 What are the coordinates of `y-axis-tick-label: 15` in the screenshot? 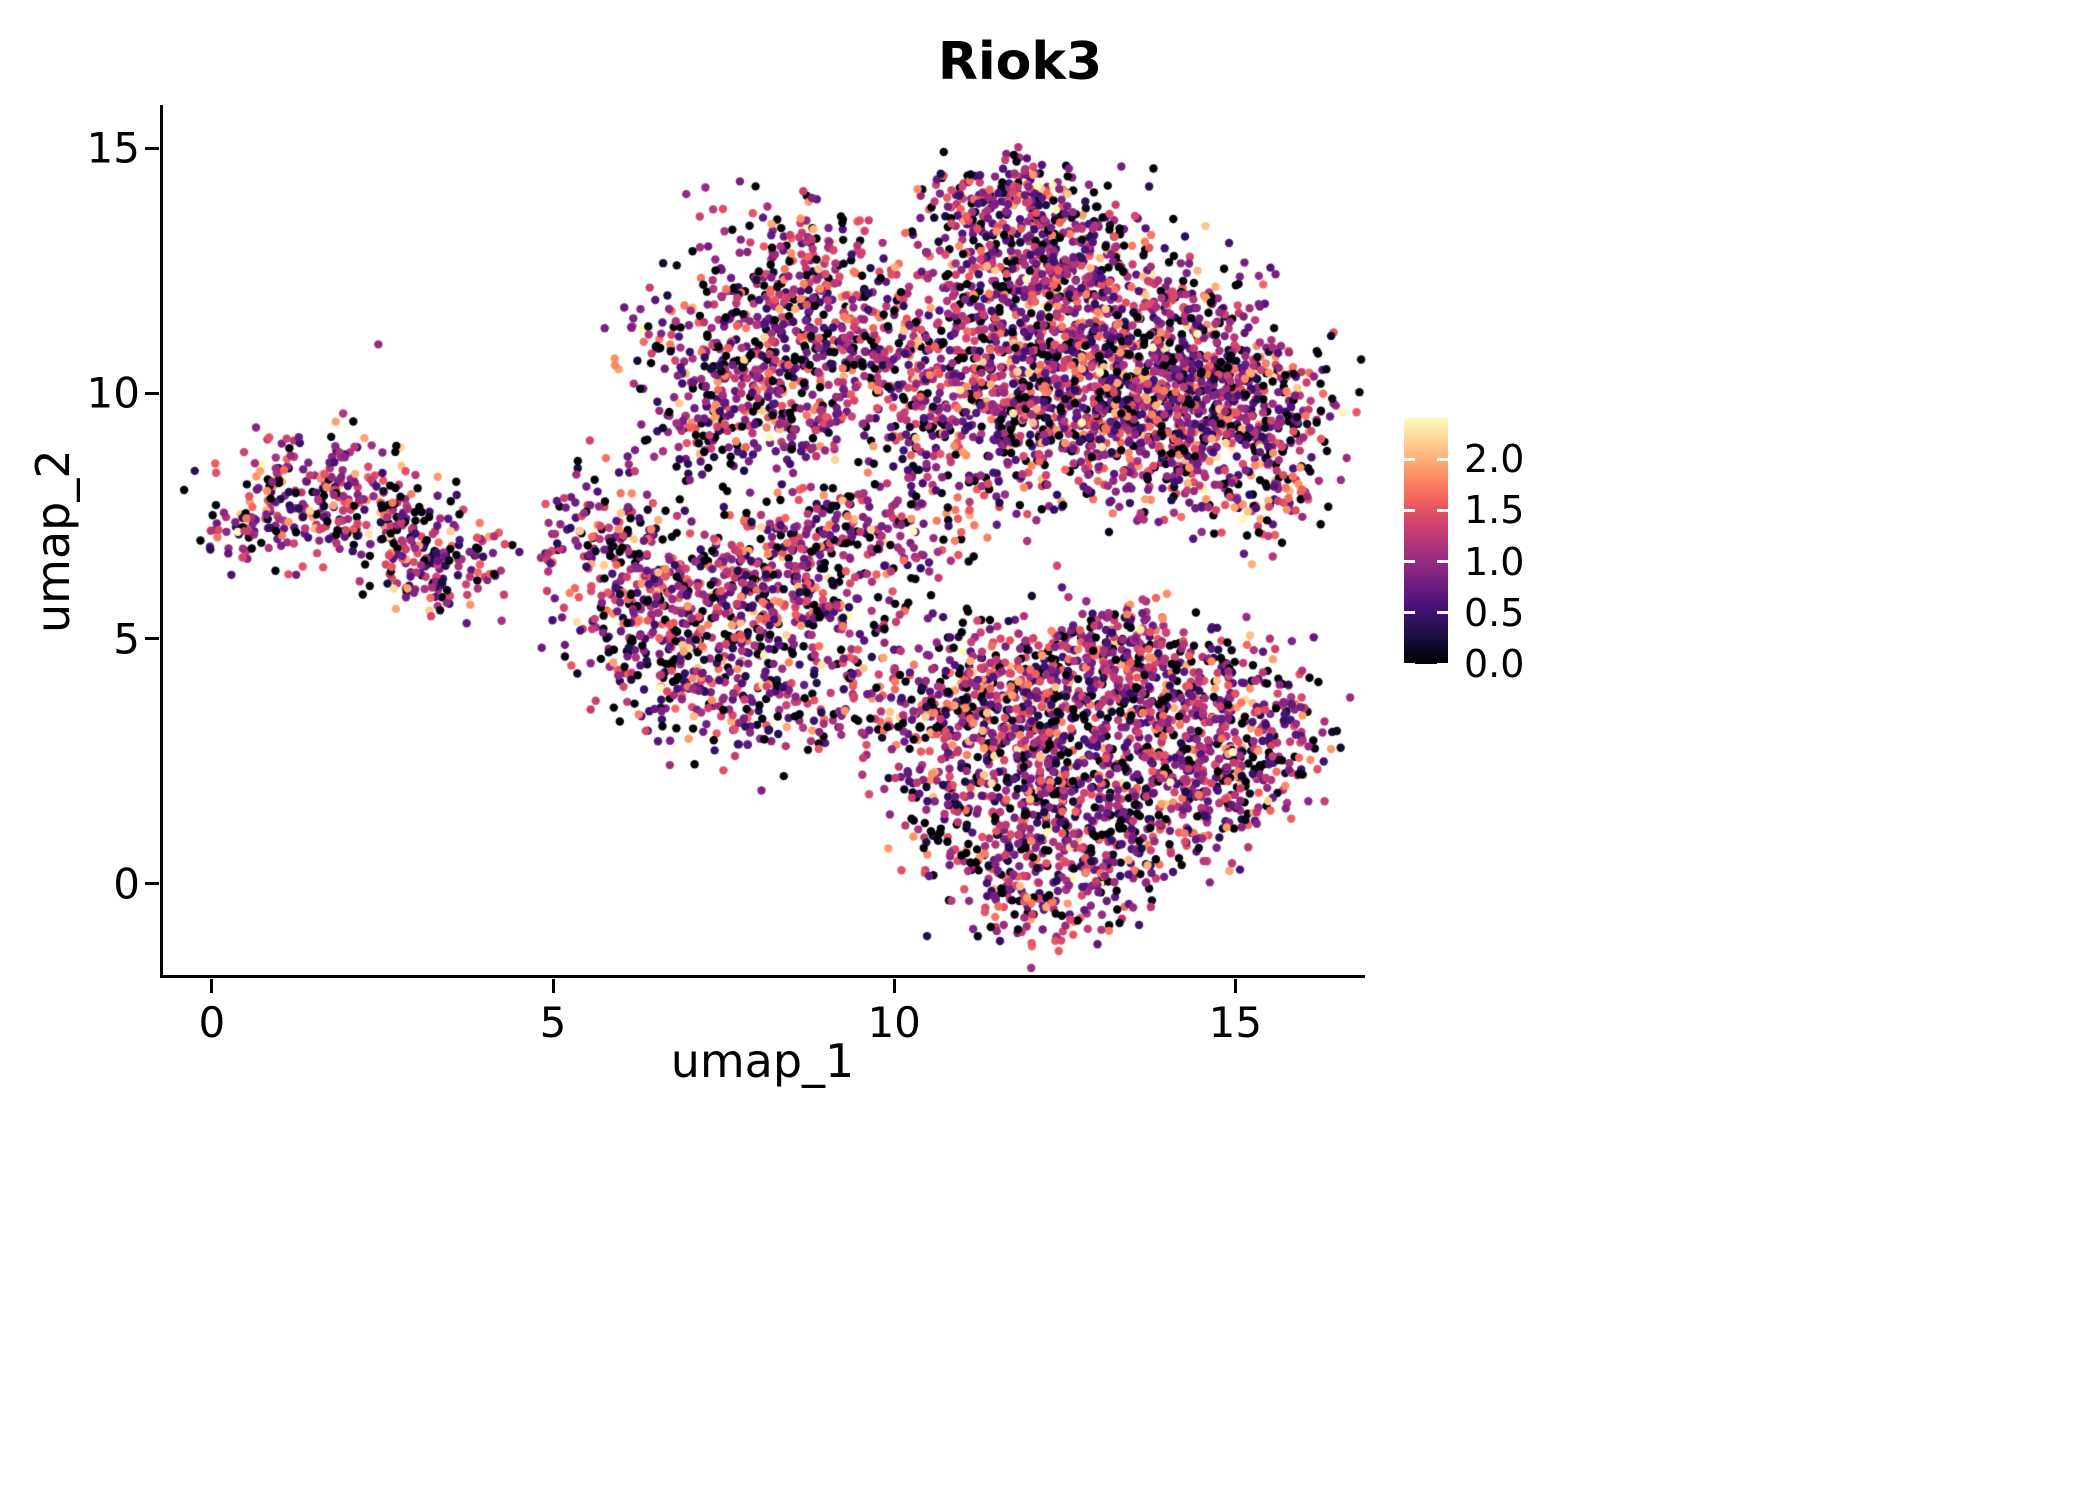 It's located at (113, 148).